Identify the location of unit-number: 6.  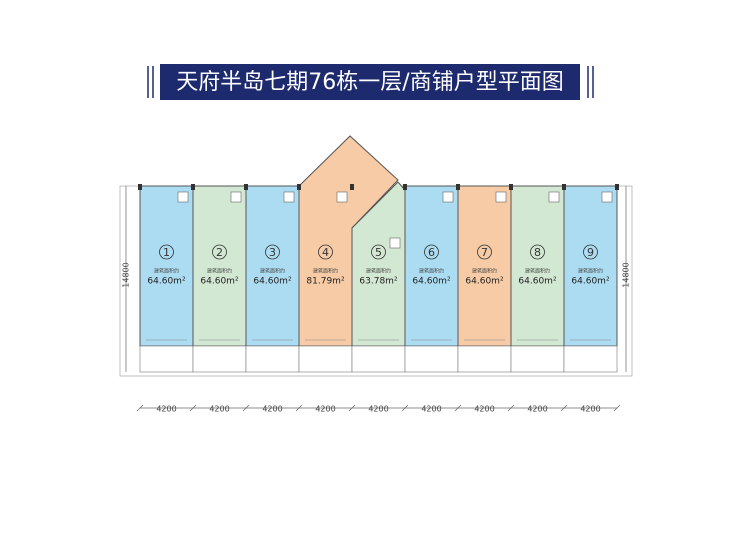
(431, 252).